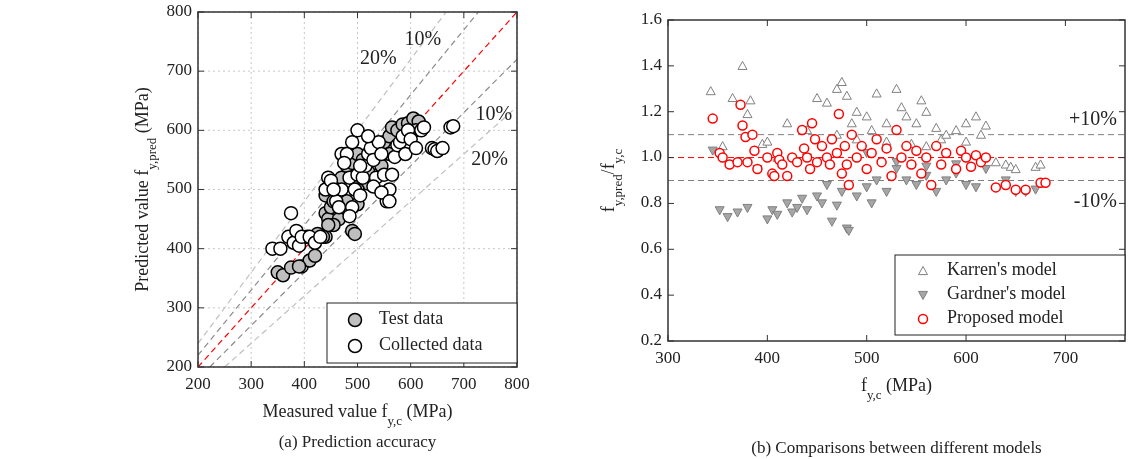 Image resolution: width=1134 pixels, height=459 pixels. What do you see at coordinates (896, 388) in the screenshot?
I see `x-axis-title: f$_{y,c}$ (MPa)` at bounding box center [896, 388].